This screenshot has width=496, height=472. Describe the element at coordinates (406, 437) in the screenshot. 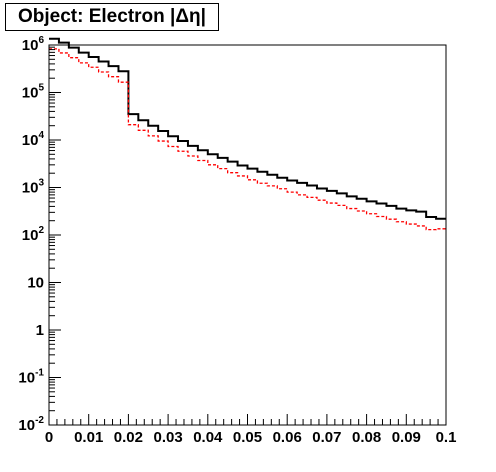

I see `x-tick-label: 0.09` at that location.